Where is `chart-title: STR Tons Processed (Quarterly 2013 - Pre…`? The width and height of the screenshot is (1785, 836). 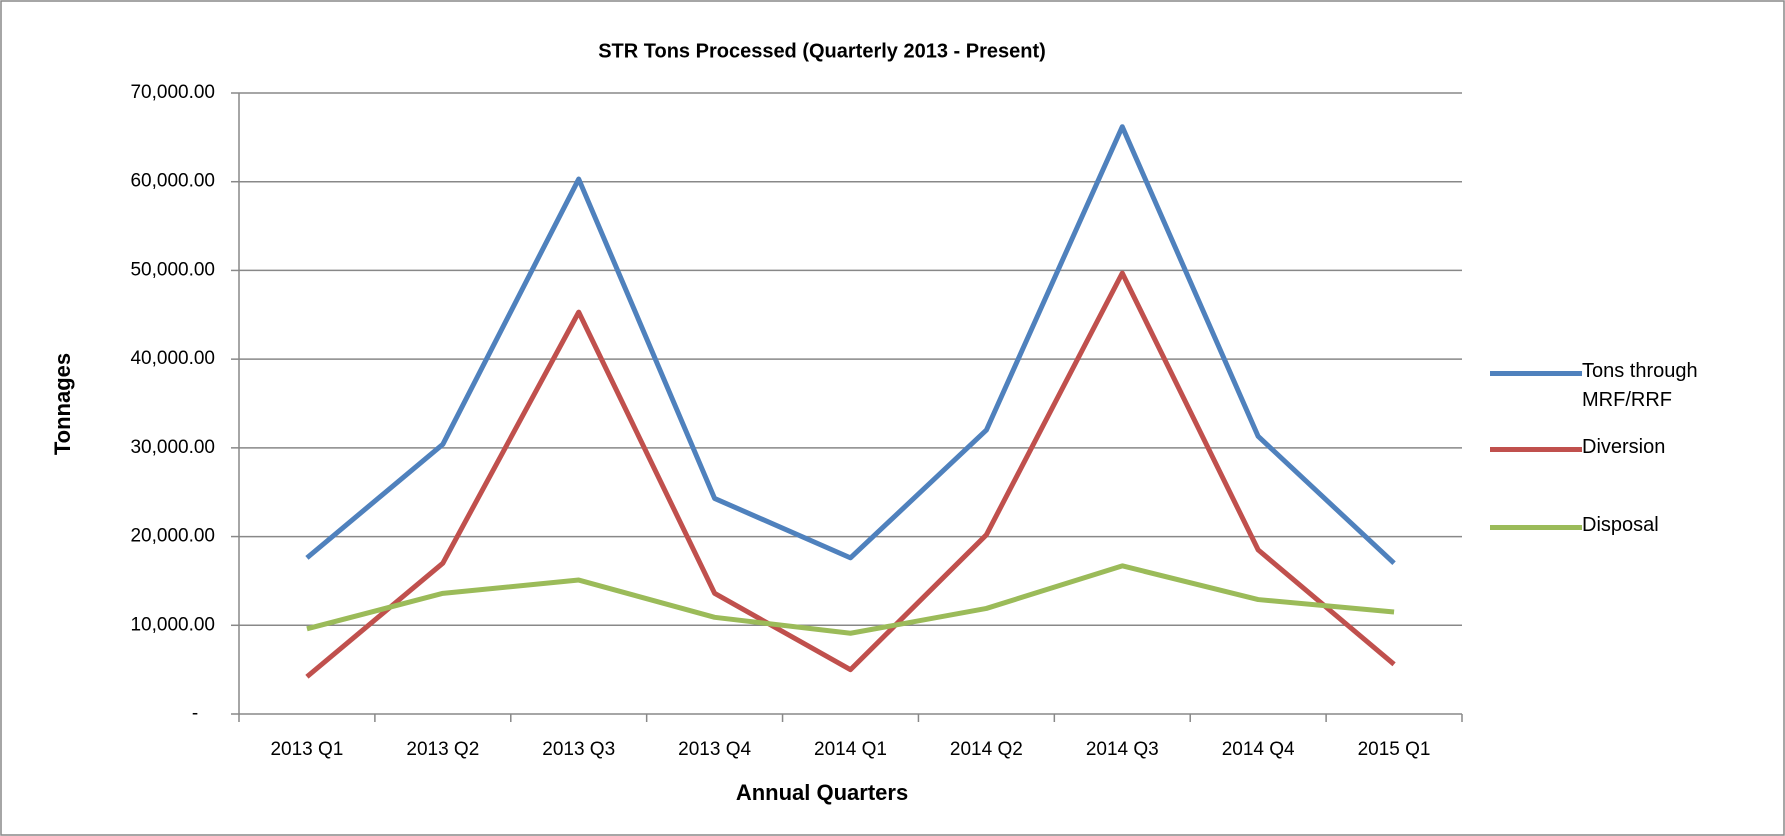 chart-title: STR Tons Processed (Quarterly 2013 - Pre… is located at coordinates (822, 51).